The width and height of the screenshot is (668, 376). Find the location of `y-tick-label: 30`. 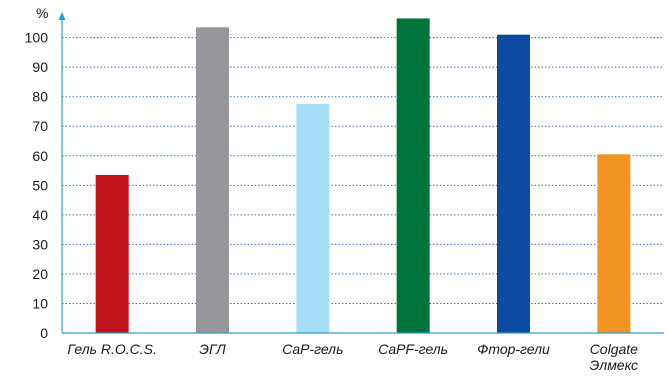

y-tick-label: 30 is located at coordinates (40, 244).